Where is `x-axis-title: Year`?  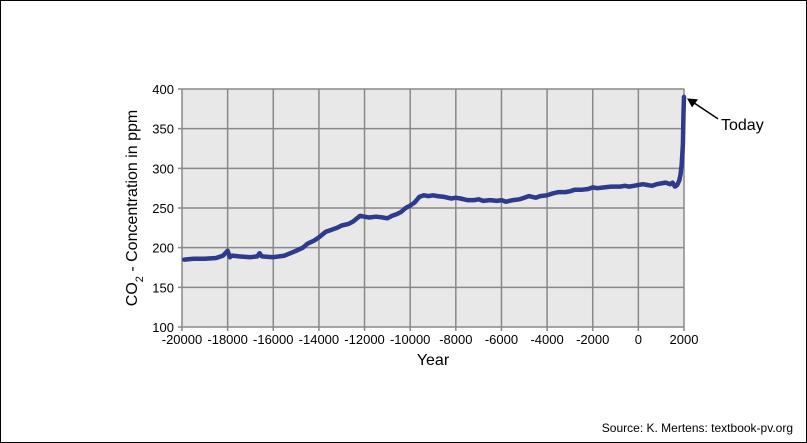 x-axis-title: Year is located at coordinates (433, 360).